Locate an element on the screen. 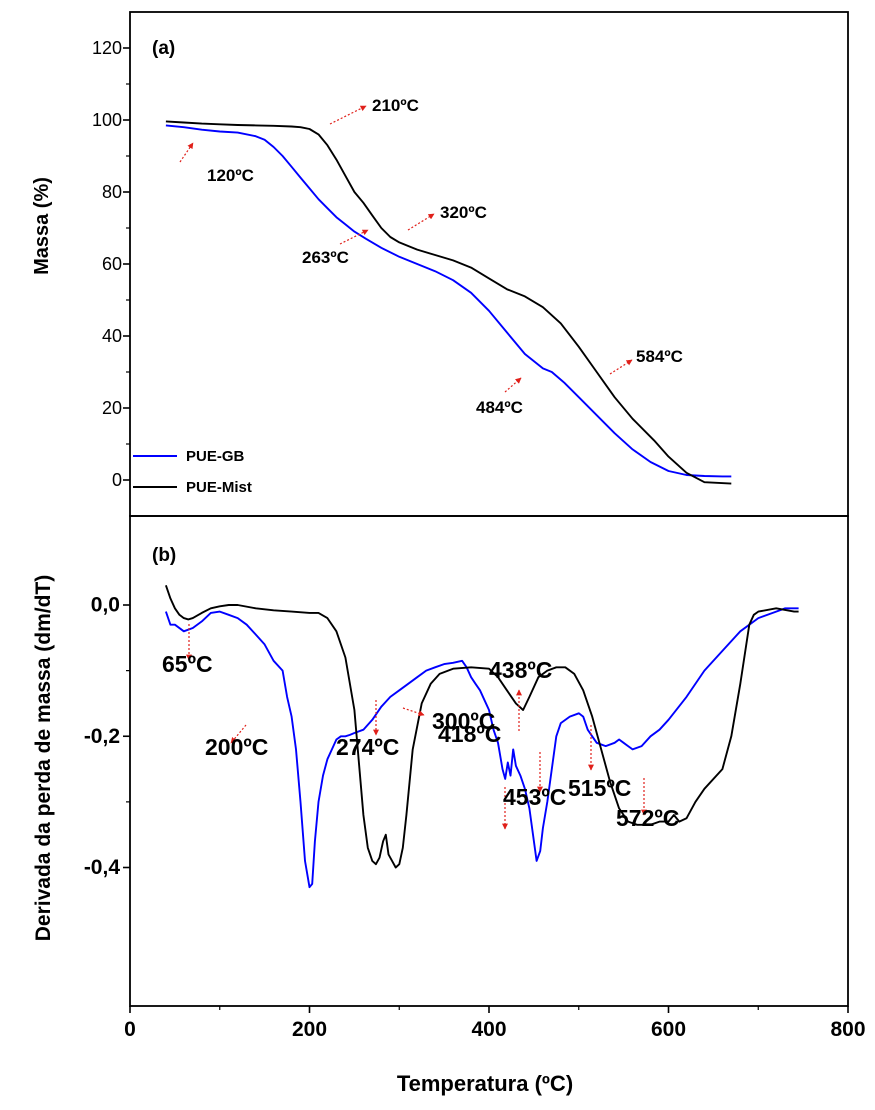 The image size is (875, 1110). panel-b-ytick-label: 0,0 is located at coordinates (105, 605).